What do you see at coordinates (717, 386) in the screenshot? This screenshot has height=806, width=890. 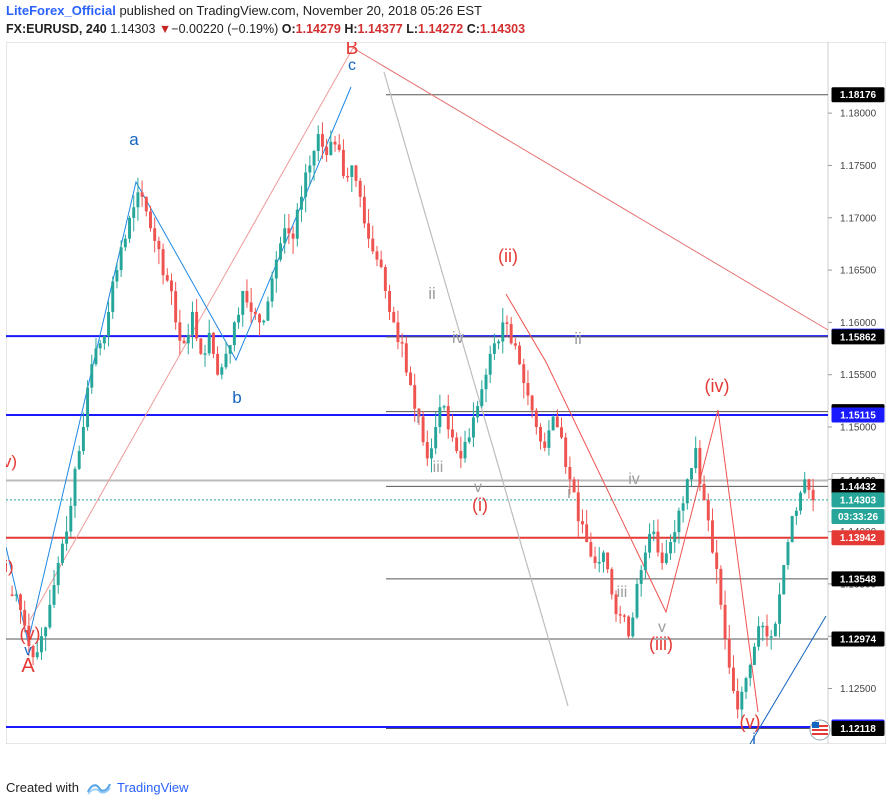 I see `wave-label: (iv)` at bounding box center [717, 386].